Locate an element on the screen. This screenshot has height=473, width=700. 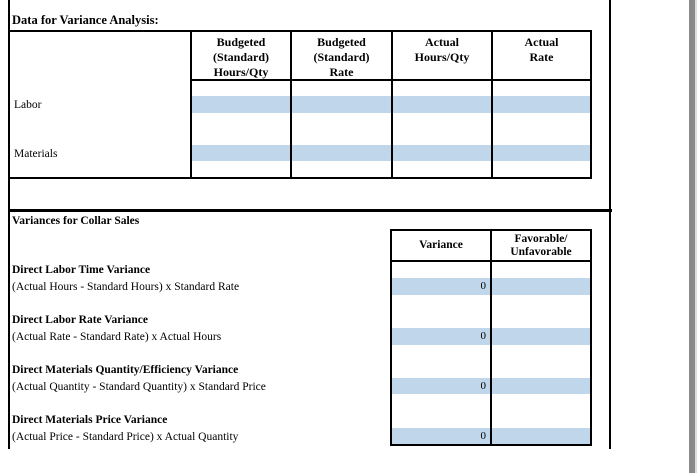
variance-row-labor-time: 0 is located at coordinates (491, 286).